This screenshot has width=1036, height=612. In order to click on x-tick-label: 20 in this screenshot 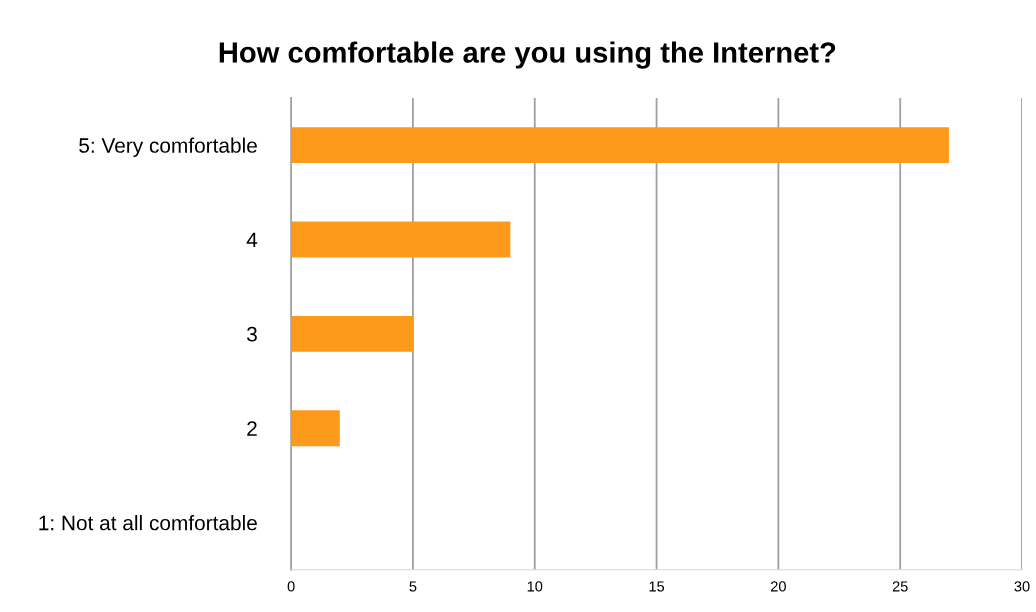, I will do `click(778, 586)`.